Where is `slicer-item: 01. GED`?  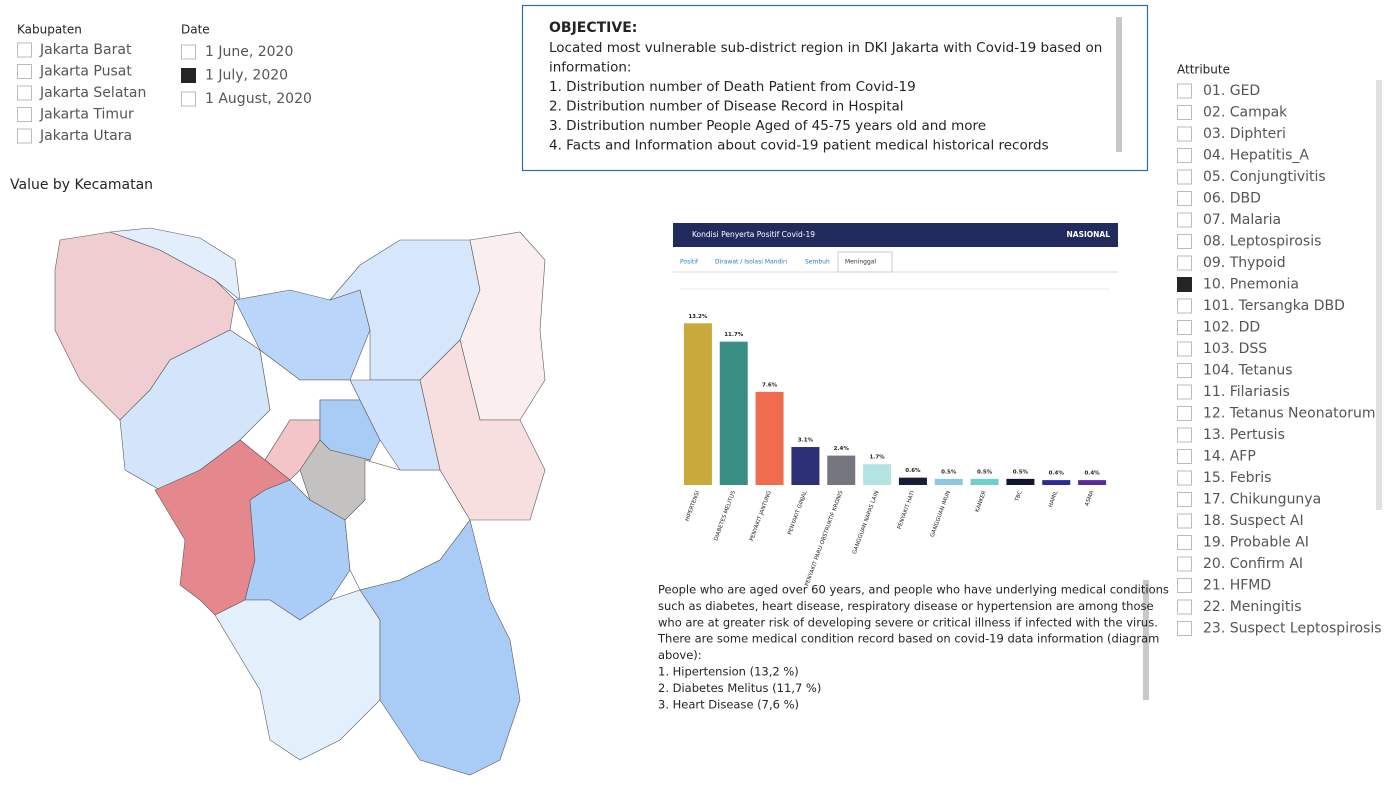 slicer-item: 01. GED is located at coordinates (1231, 91).